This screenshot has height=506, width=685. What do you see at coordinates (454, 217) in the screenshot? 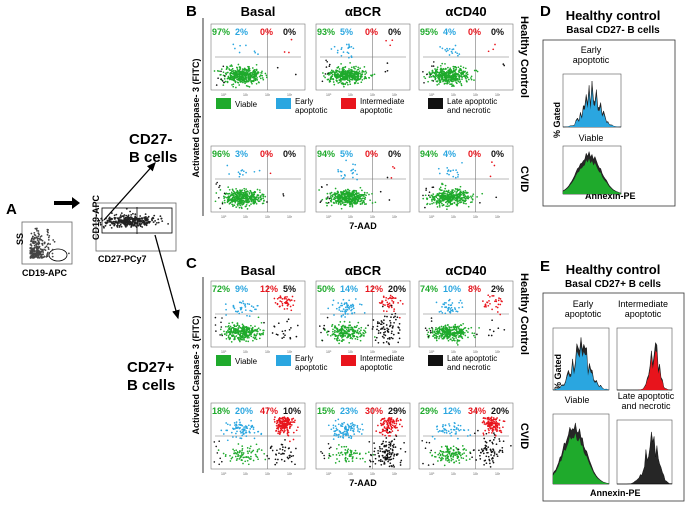
I see `tick-label: 10¹` at bounding box center [454, 217].